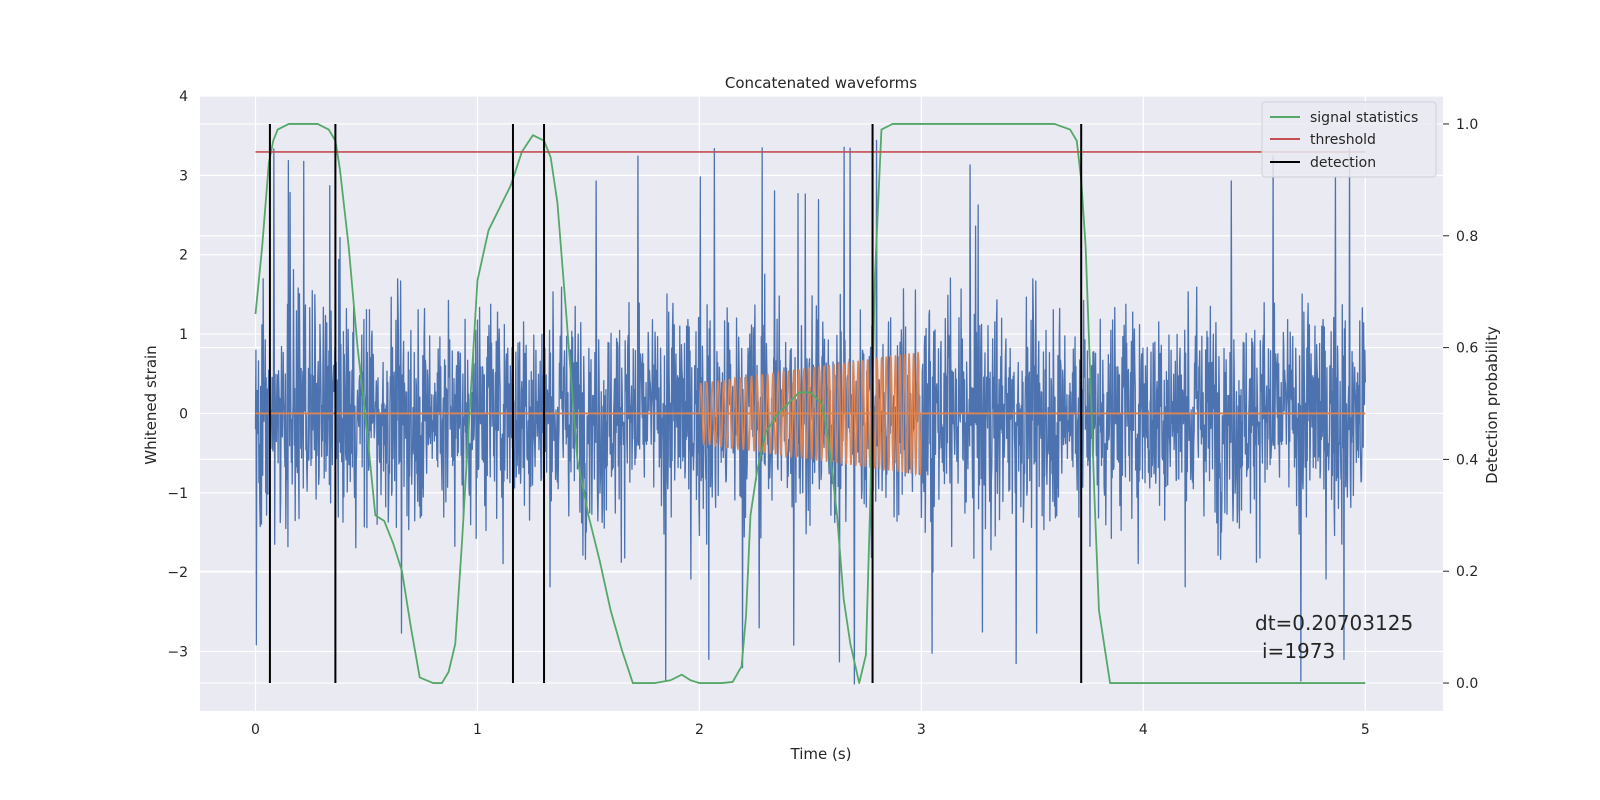 Image resolution: width=1600 pixels, height=800 pixels. What do you see at coordinates (821, 83) in the screenshot?
I see `chart-title: Concatenated waveforms` at bounding box center [821, 83].